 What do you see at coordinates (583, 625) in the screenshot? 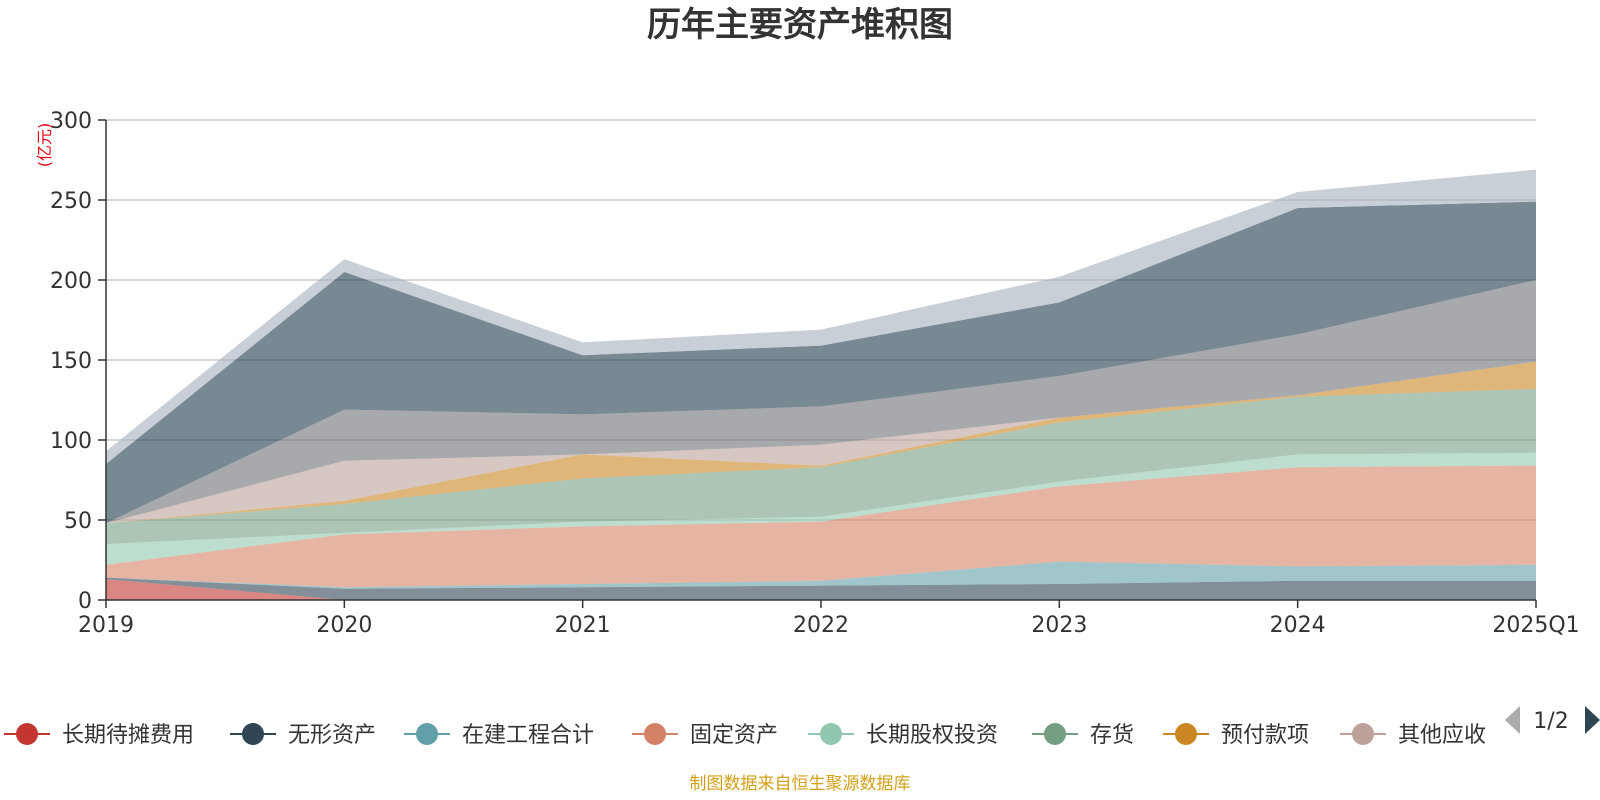
I see `x-tick-label: 2021` at bounding box center [583, 625].